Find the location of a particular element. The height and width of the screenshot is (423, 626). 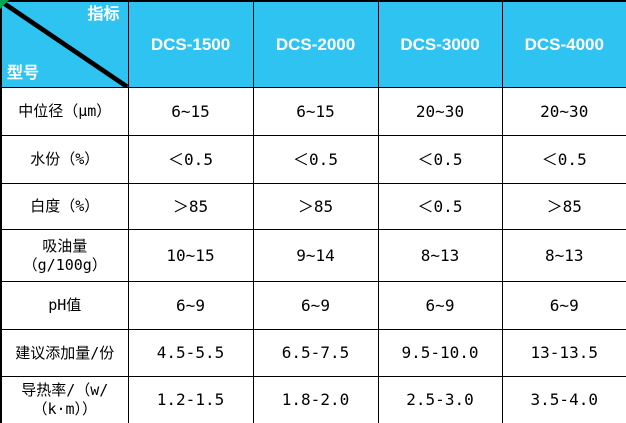

table-cell: 4.5-5.5 is located at coordinates (190, 353).